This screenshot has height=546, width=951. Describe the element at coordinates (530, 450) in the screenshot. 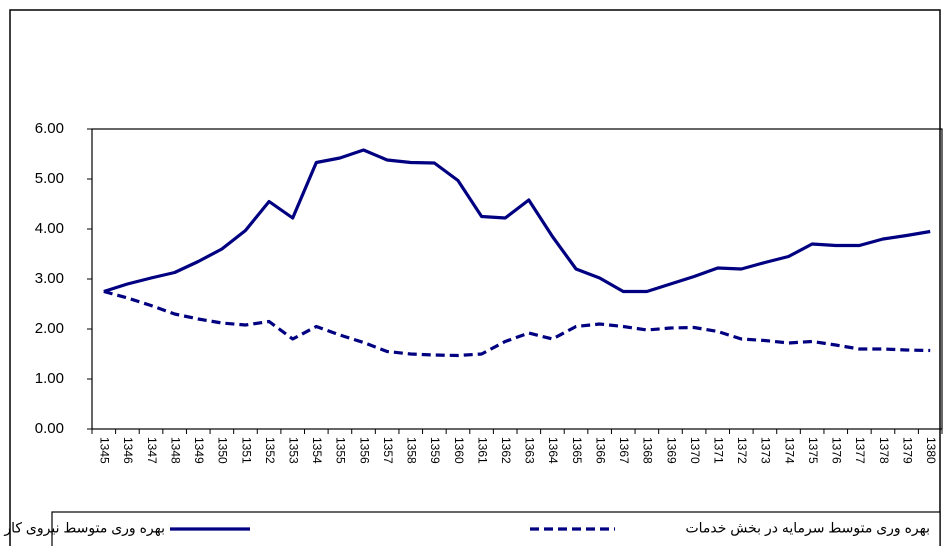

I see `x-tick-label: 1363` at that location.